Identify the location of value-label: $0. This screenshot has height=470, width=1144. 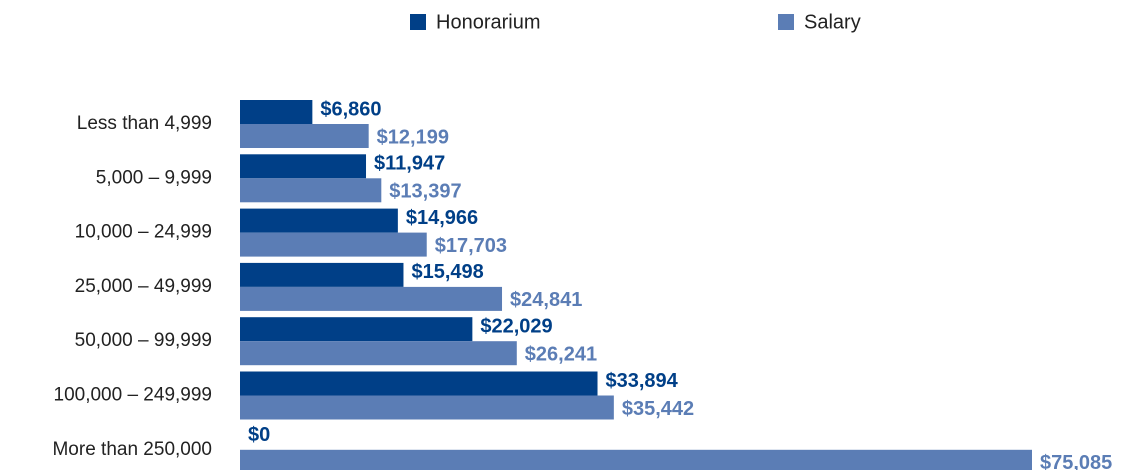
(259, 435).